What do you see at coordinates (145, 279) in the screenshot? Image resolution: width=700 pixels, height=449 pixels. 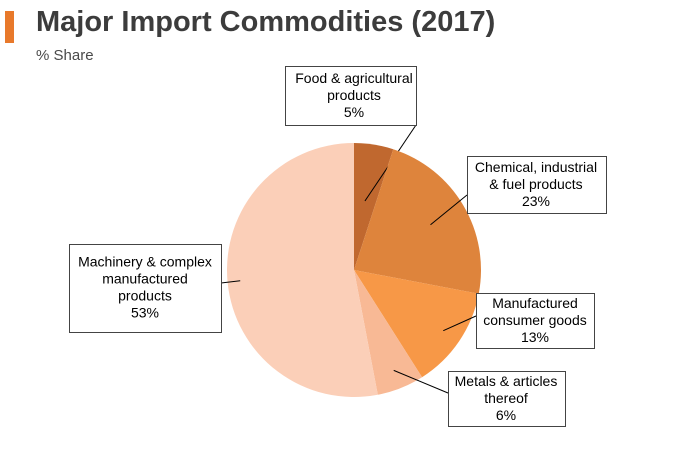 I see `slice-name-label: manufactured` at bounding box center [145, 279].